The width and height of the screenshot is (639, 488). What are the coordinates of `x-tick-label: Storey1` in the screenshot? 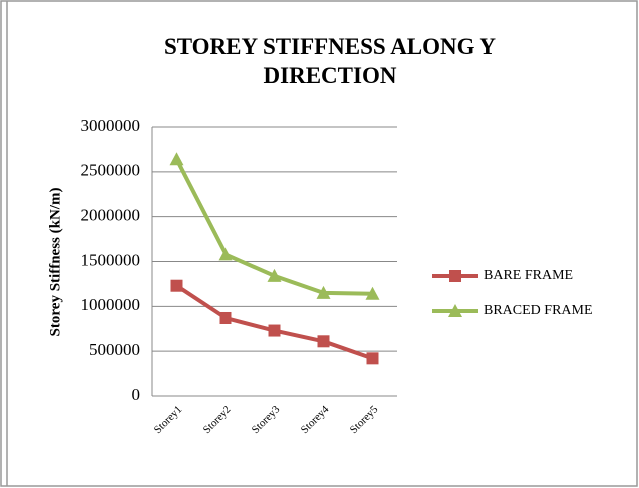 It's located at (168, 419).